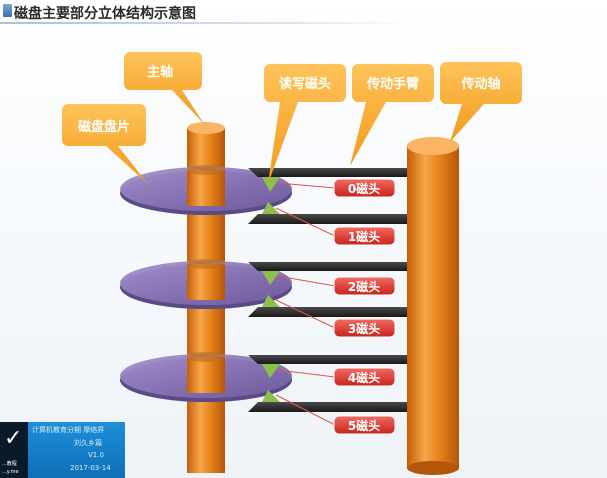 The height and width of the screenshot is (478, 607). I want to click on callout-actuator-axis-text: 传动轴, so click(480, 84).